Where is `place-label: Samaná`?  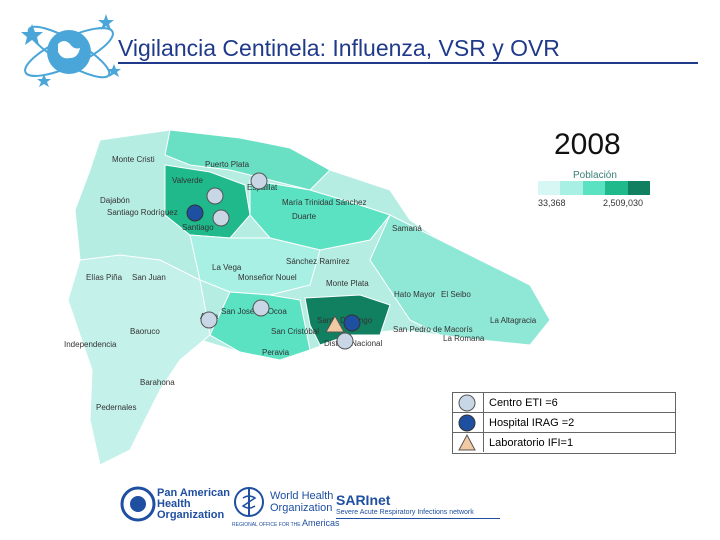
place-label: Samaná is located at coordinates (407, 228).